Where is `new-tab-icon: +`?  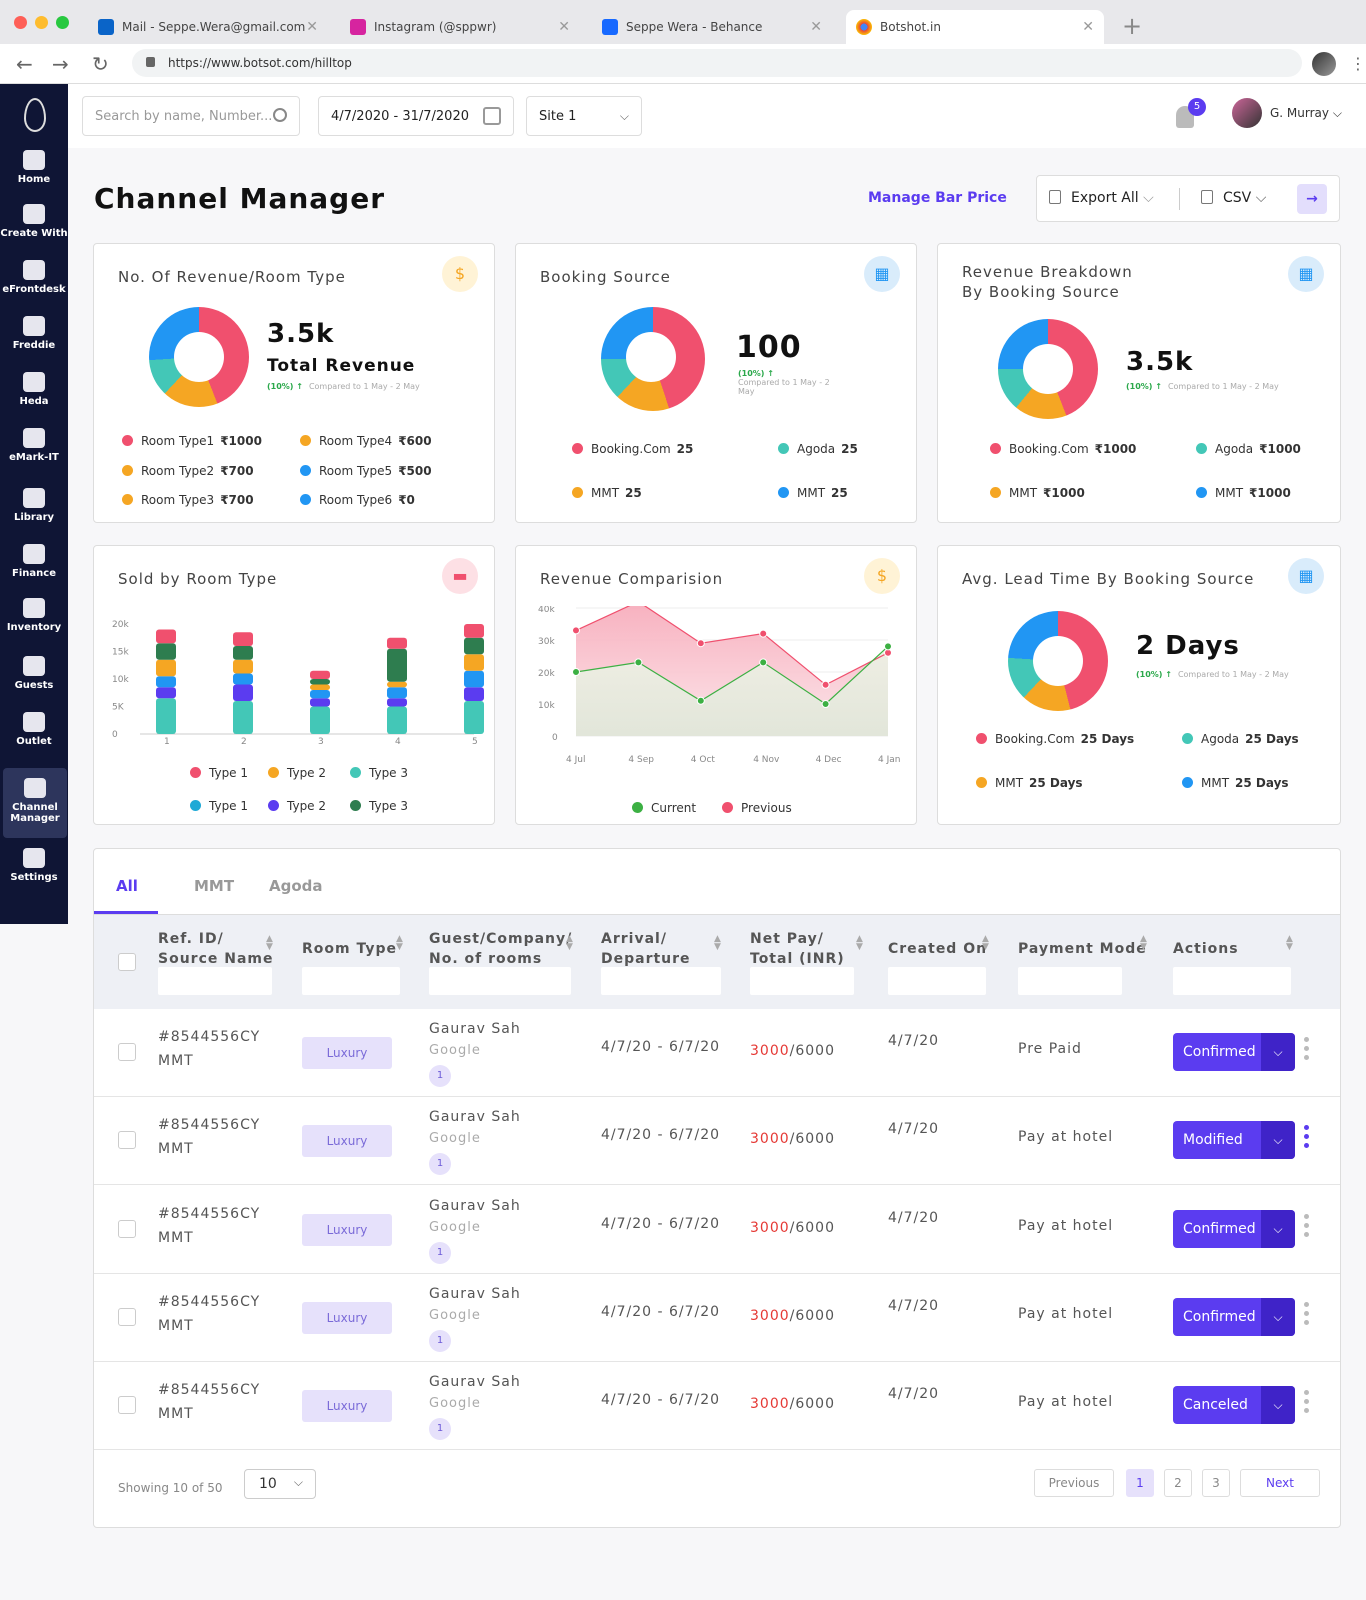
new-tab-icon: + is located at coordinates (1132, 26).